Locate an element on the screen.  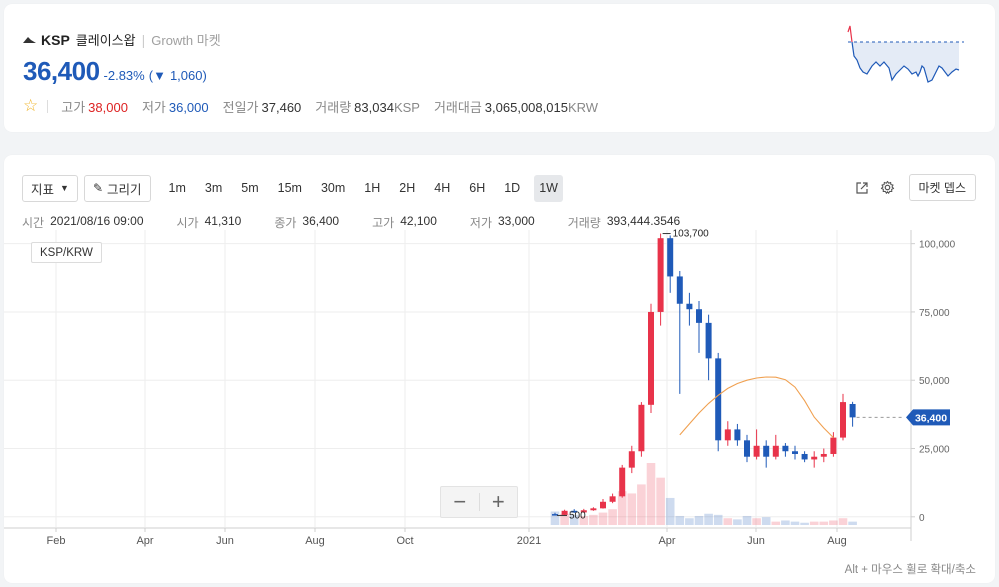
ohlc-time: 2021/08/16 09:00 is located at coordinates (97, 221).